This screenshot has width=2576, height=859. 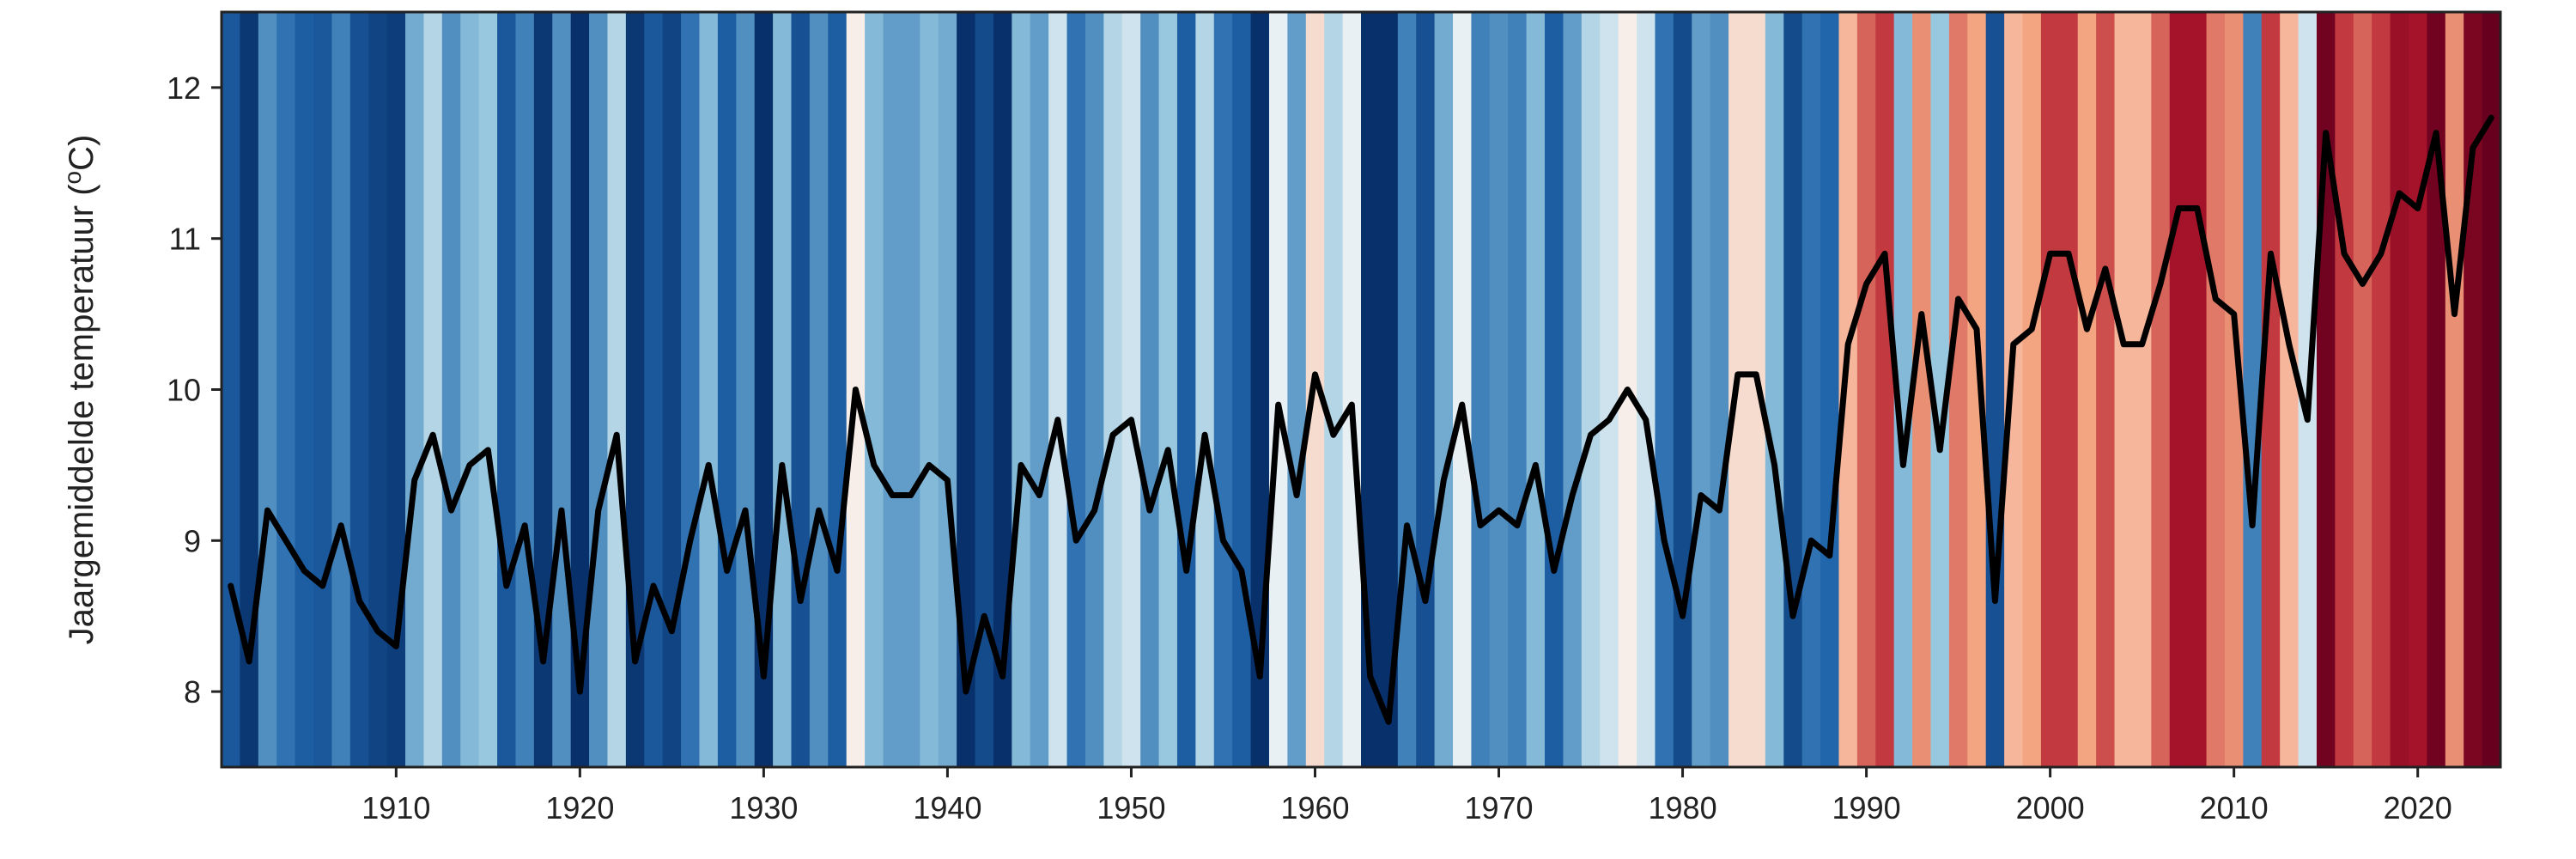 What do you see at coordinates (192, 692) in the screenshot?
I see `y-tick-label: 8` at bounding box center [192, 692].